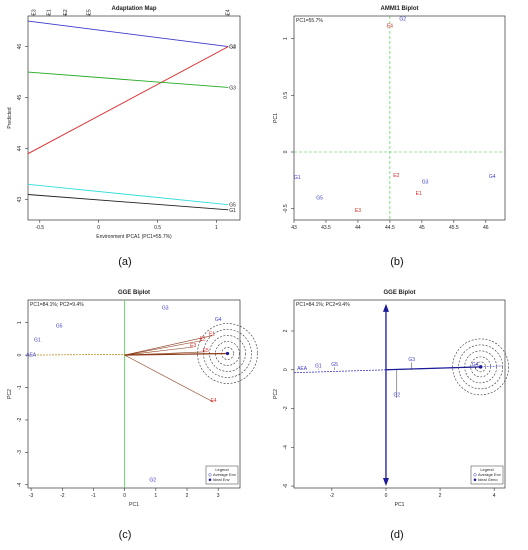 This screenshot has height=550, width=528. What do you see at coordinates (20, 98) in the screenshot?
I see `y-tick-label: 45` at bounding box center [20, 98].